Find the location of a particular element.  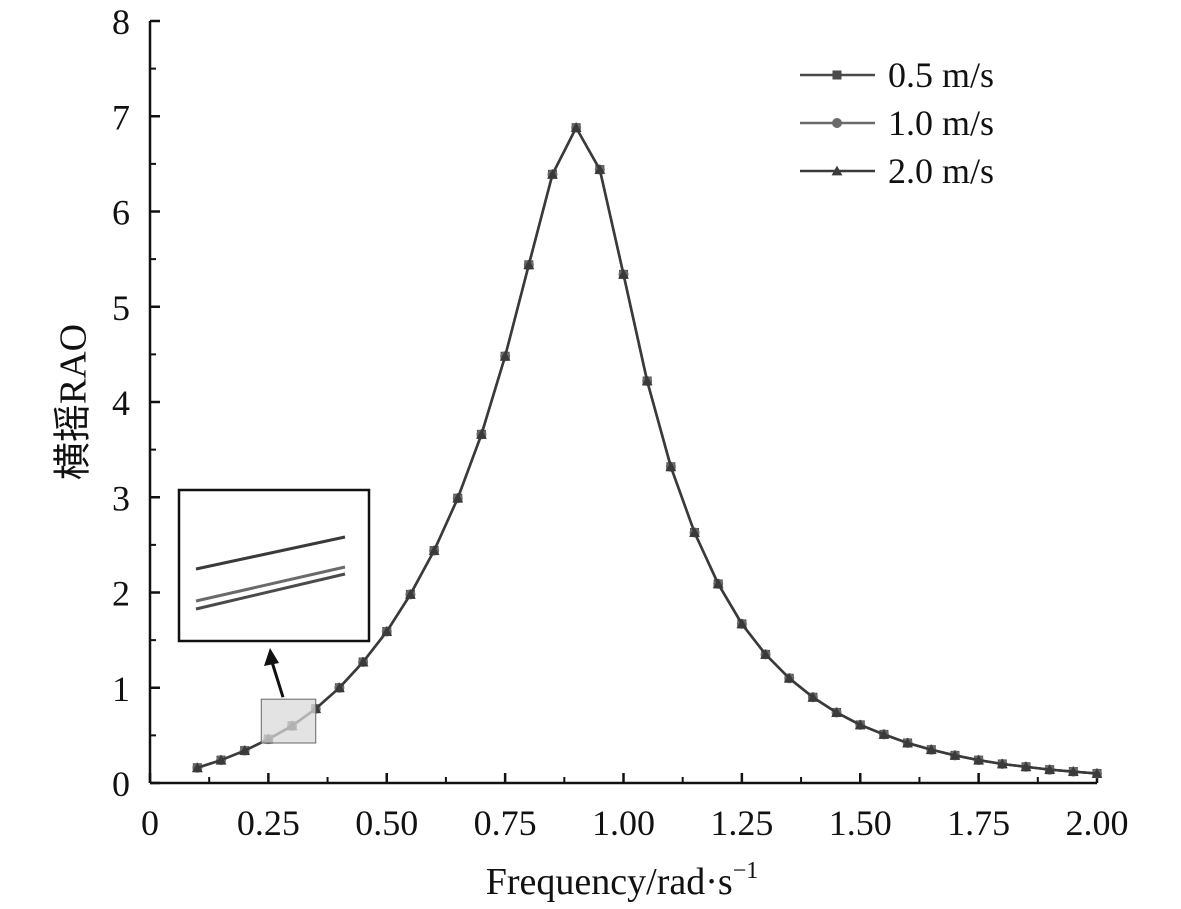

zoom-arrowhead-icon is located at coordinates (271, 657).